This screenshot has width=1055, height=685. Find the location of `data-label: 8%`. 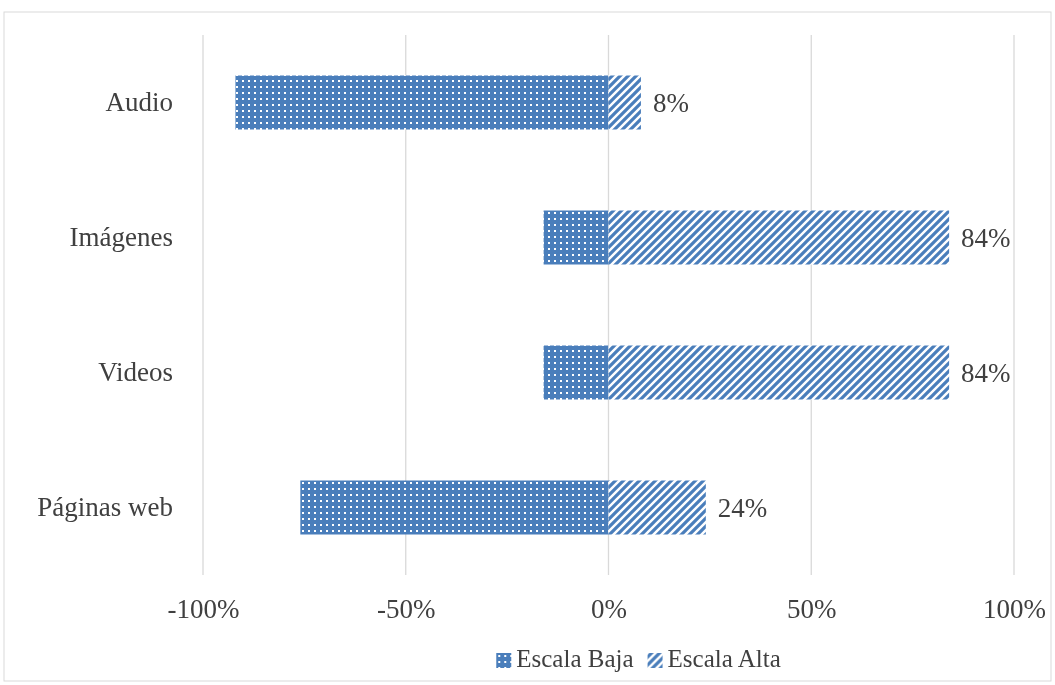

data-label: 8% is located at coordinates (670, 102).